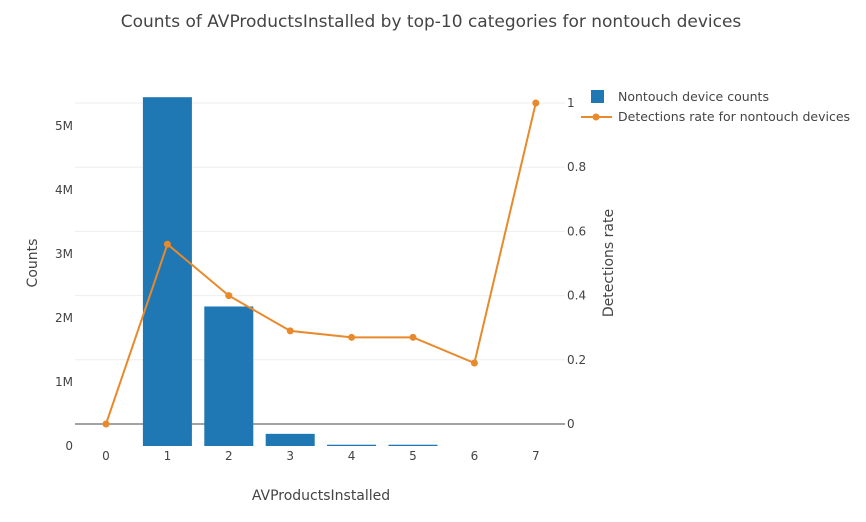 This screenshot has width=866, height=522. I want to click on x-tick-5: 5, so click(413, 456).